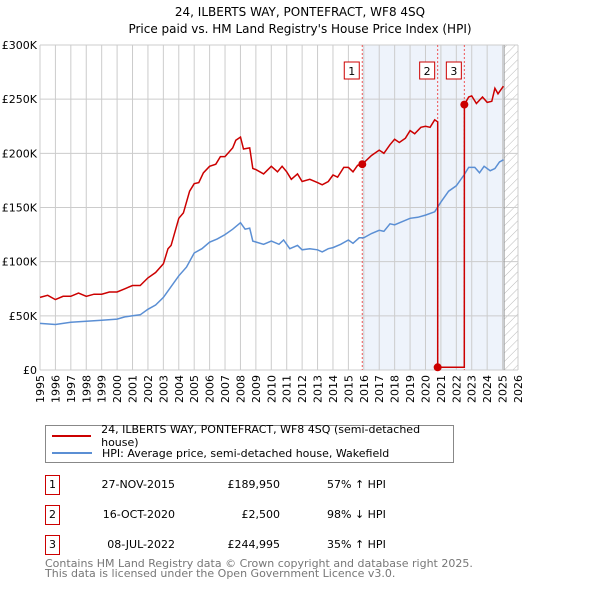 The image size is (600, 590). Describe the element at coordinates (271, 389) in the screenshot. I see `x-tick-label: 2010` at that location.